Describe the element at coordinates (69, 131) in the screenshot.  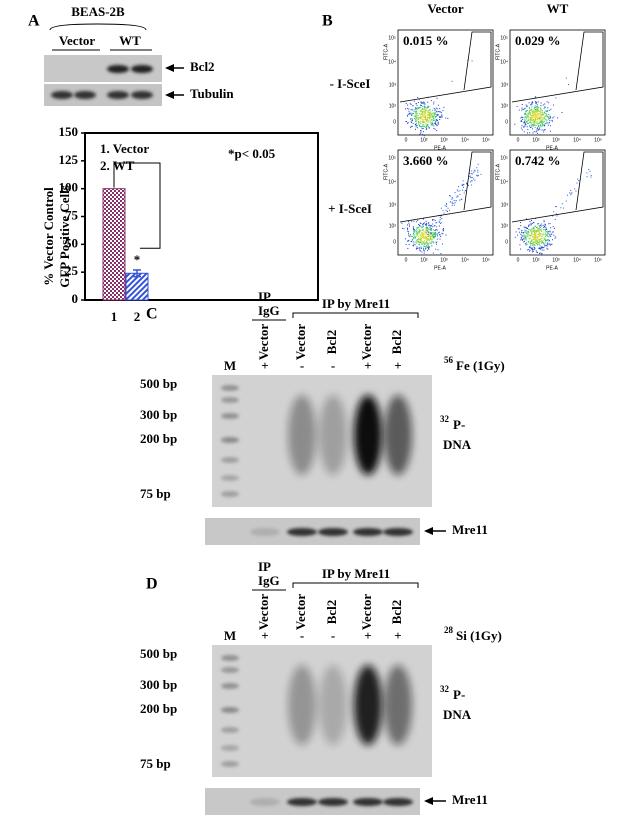
I see `y-tick-label: 150` at that location.